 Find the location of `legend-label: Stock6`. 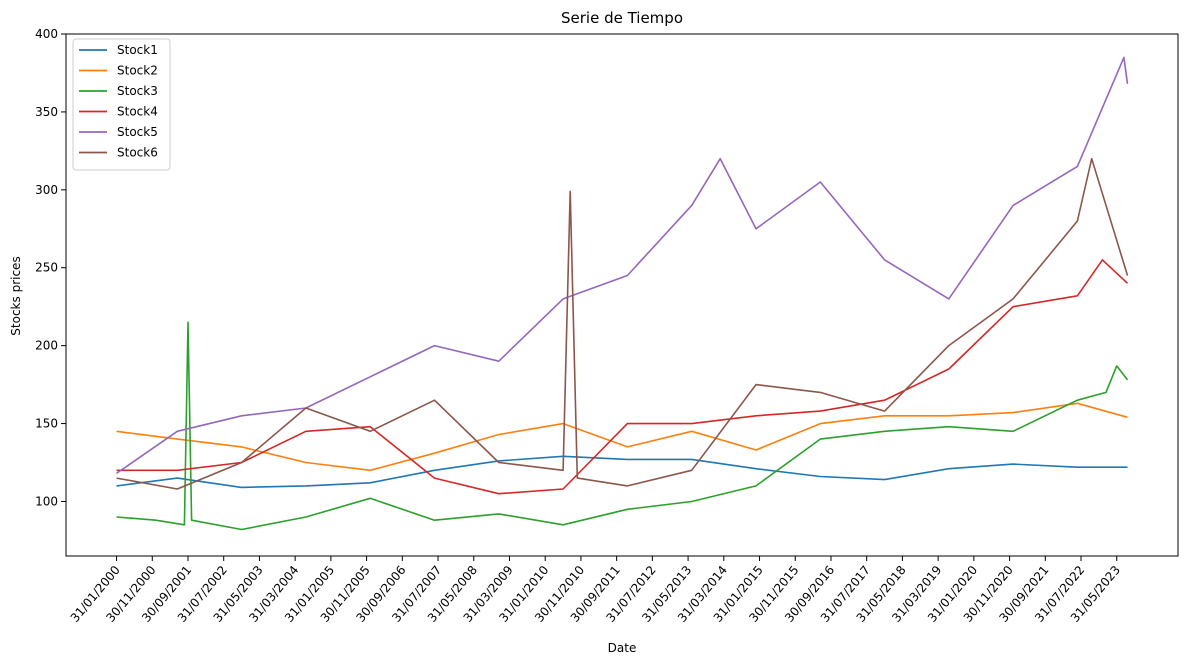

legend-label: Stock6 is located at coordinates (137, 153).